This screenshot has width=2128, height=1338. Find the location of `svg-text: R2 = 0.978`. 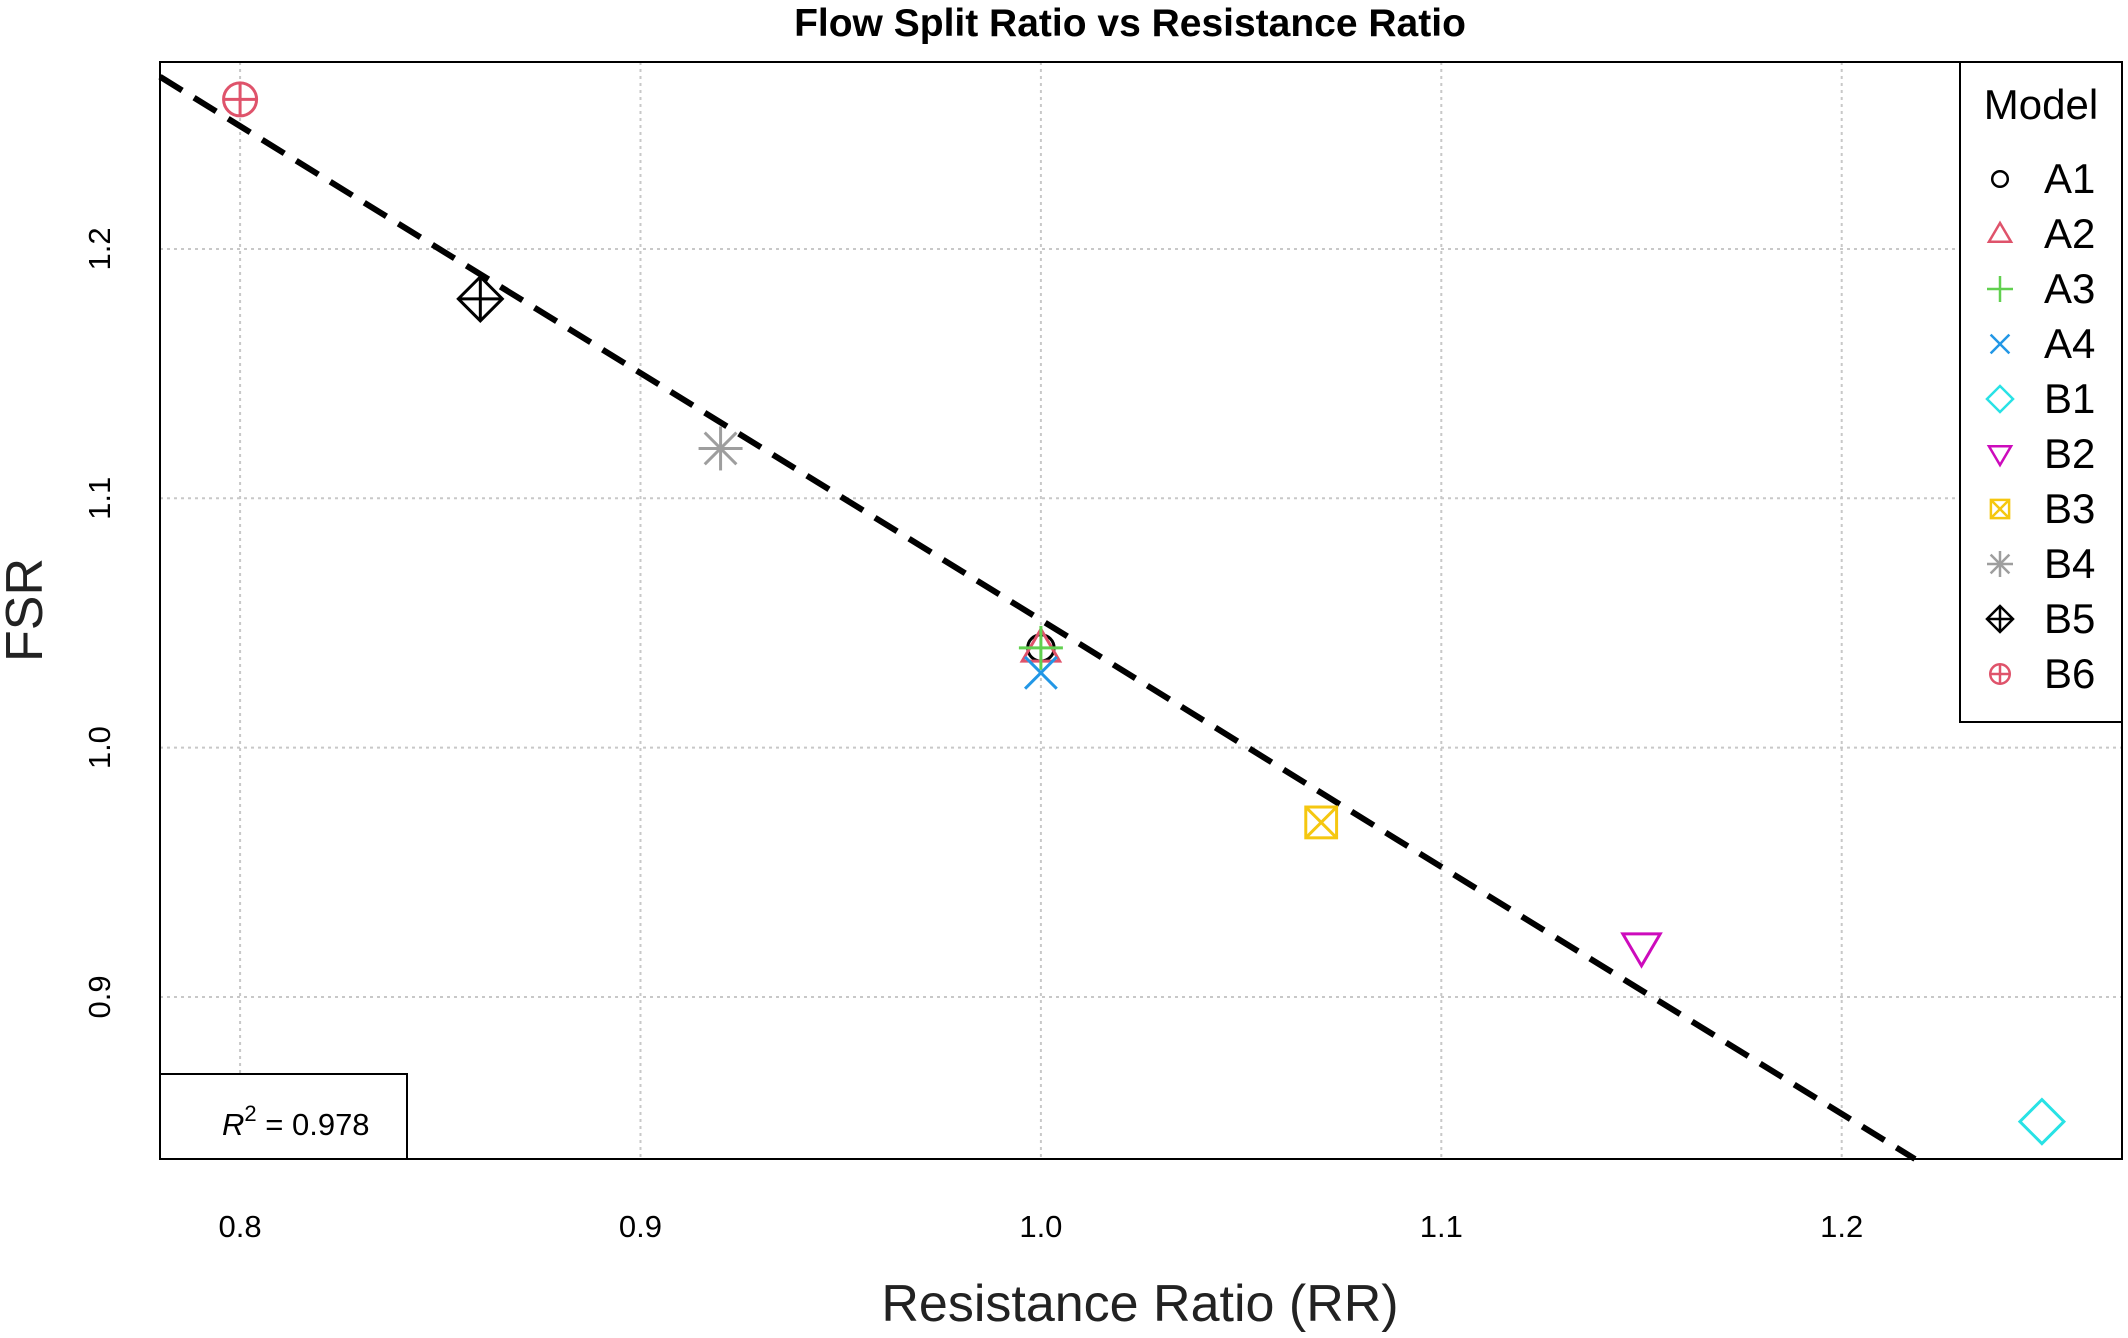

svg-text: R2 = 0.978 is located at coordinates (296, 1121).